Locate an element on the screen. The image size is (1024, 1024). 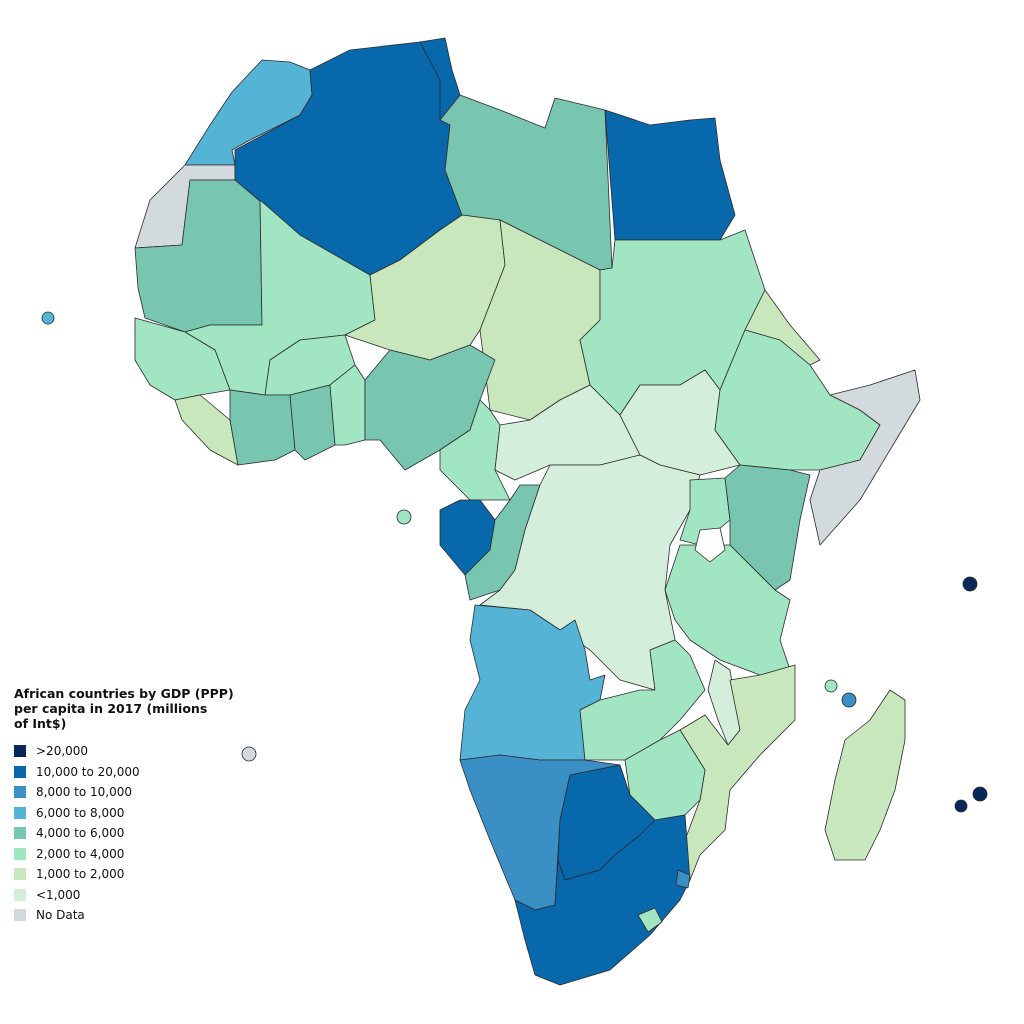
legend-label: 4,000 to 6,000 is located at coordinates (80, 833).